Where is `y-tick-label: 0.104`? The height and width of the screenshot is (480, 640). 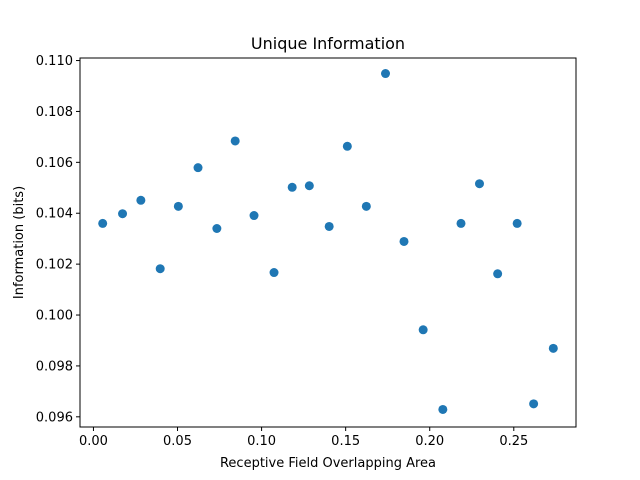 y-tick-label: 0.104 is located at coordinates (54, 214).